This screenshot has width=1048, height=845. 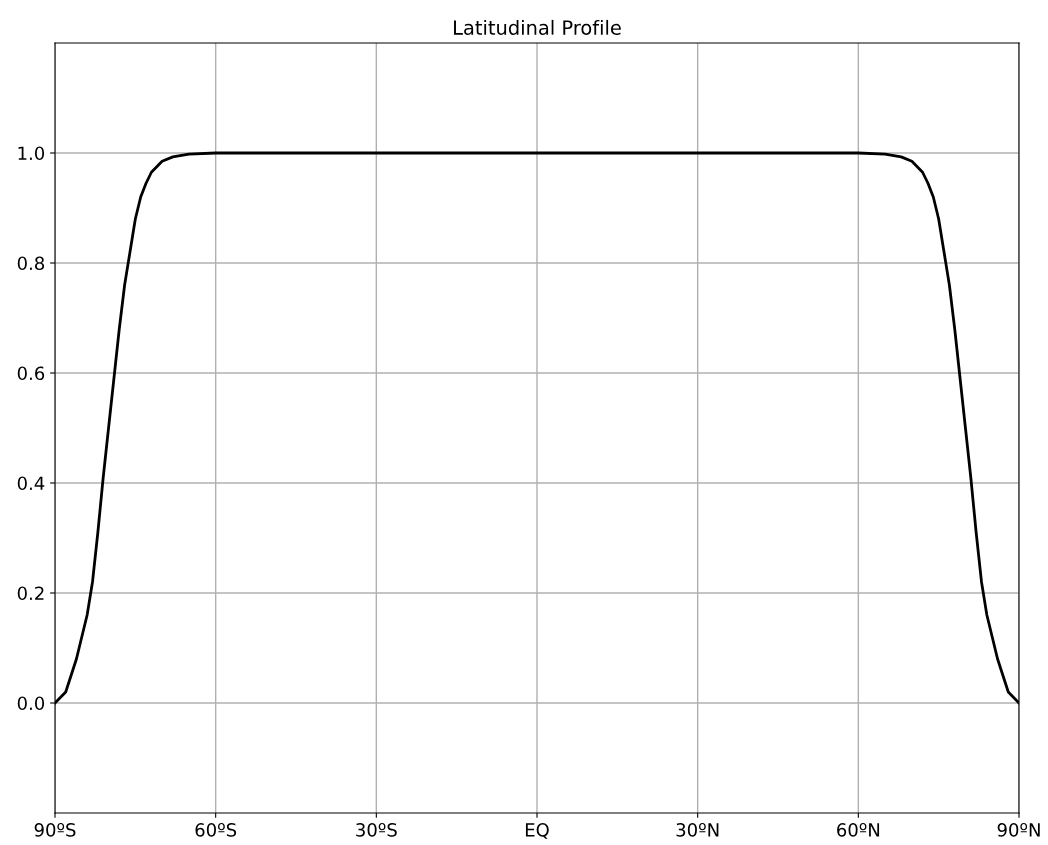 I want to click on x-tick-label: 60ºS, so click(x=216, y=830).